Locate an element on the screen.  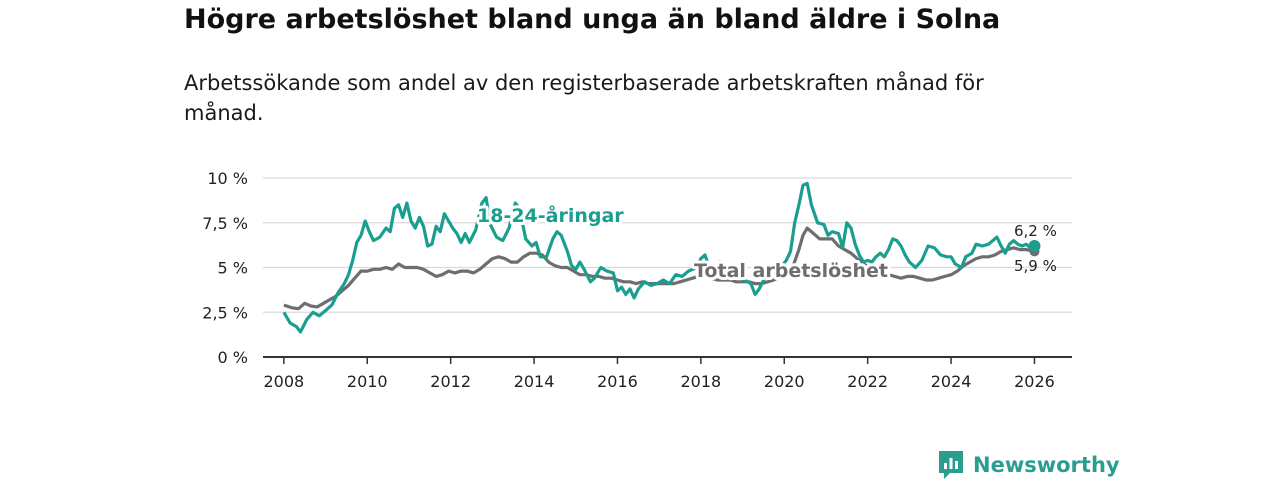
newsworthy-logo-icon is located at coordinates (951, 465).